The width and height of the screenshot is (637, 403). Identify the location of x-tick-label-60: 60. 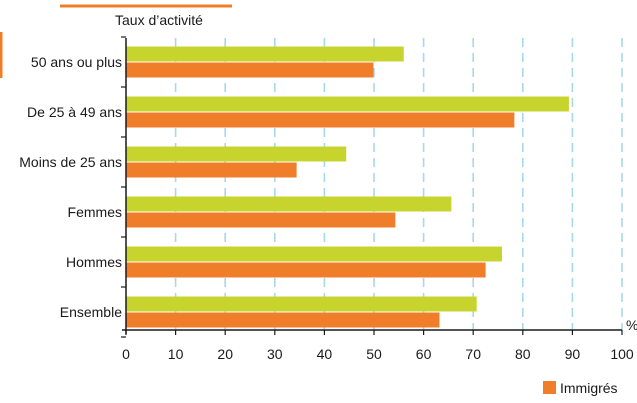
(424, 354).